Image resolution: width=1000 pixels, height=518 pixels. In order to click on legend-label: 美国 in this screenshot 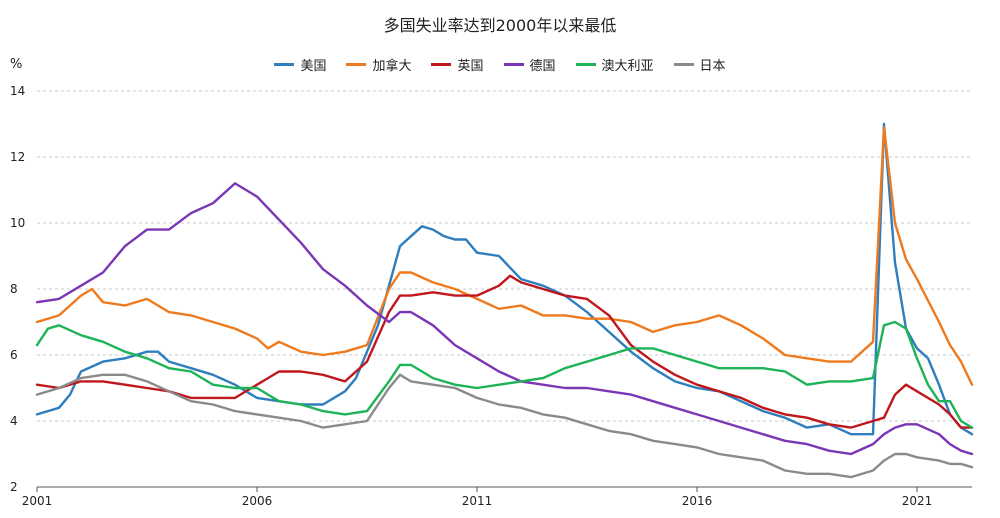, I will do `click(313, 66)`.